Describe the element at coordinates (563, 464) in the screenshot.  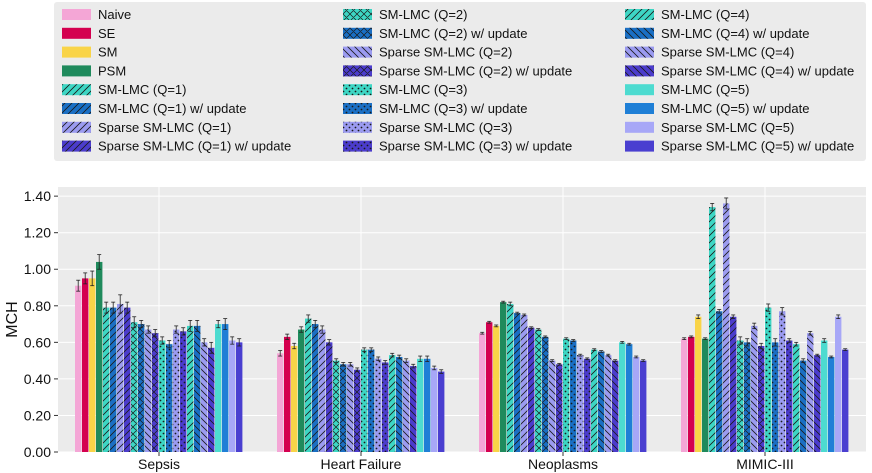
I see `x-tick-label: Neoplasms` at that location.